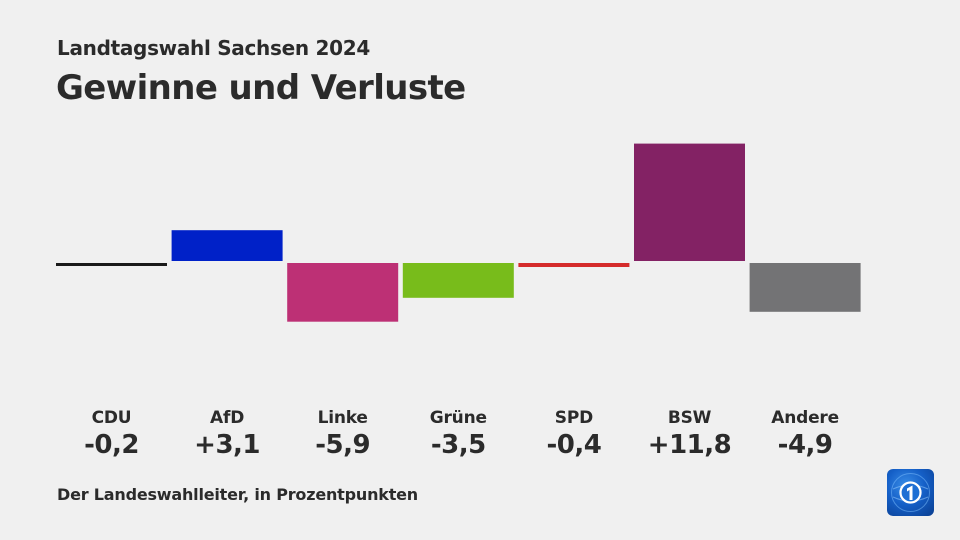 Image resolution: width=960 pixels, height=540 pixels. Describe the element at coordinates (458, 445) in the screenshot. I see `value-label: -3,5` at that location.